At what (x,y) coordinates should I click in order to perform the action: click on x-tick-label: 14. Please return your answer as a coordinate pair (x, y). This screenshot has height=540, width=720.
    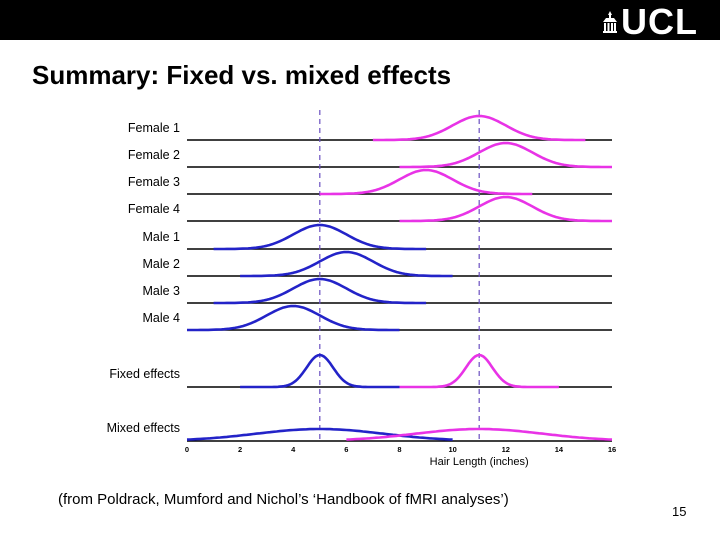
    Looking at the image, I should click on (559, 449).